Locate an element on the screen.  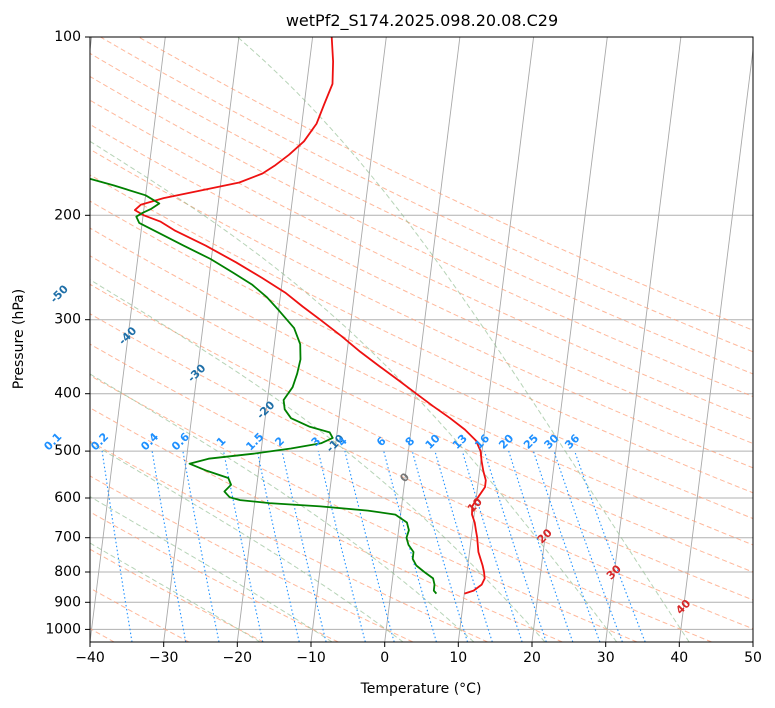
y-tick-label: 300 is located at coordinates (67, 320).